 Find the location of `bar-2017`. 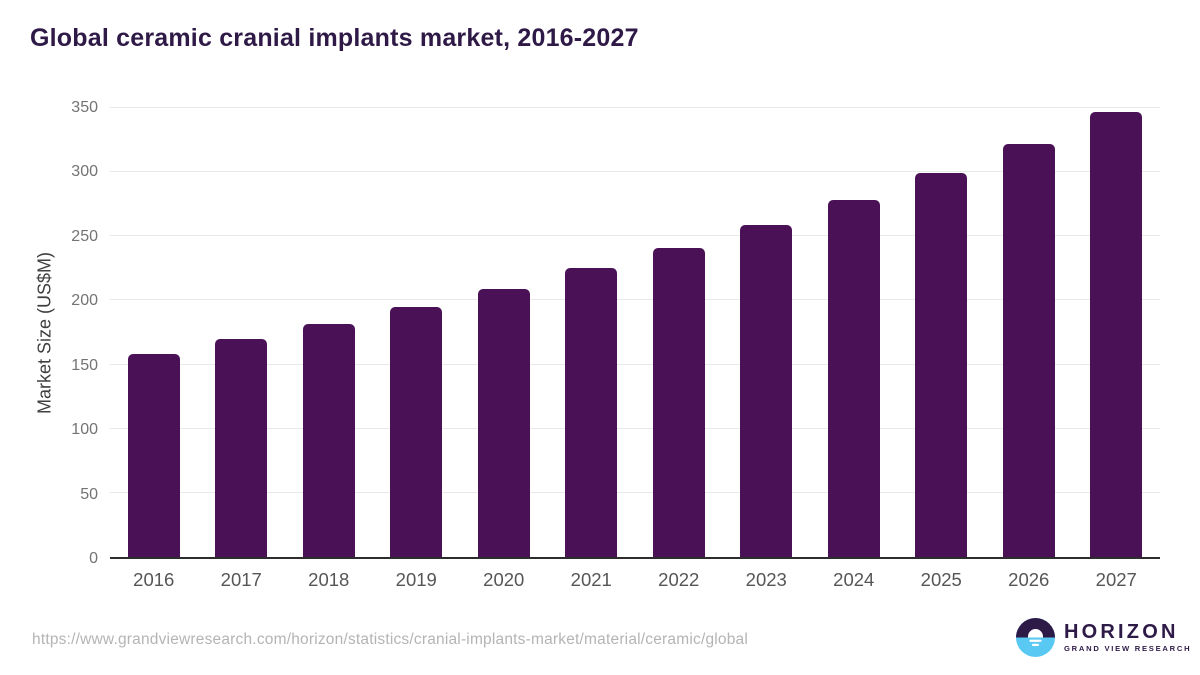

bar-2017 is located at coordinates (241, 447).